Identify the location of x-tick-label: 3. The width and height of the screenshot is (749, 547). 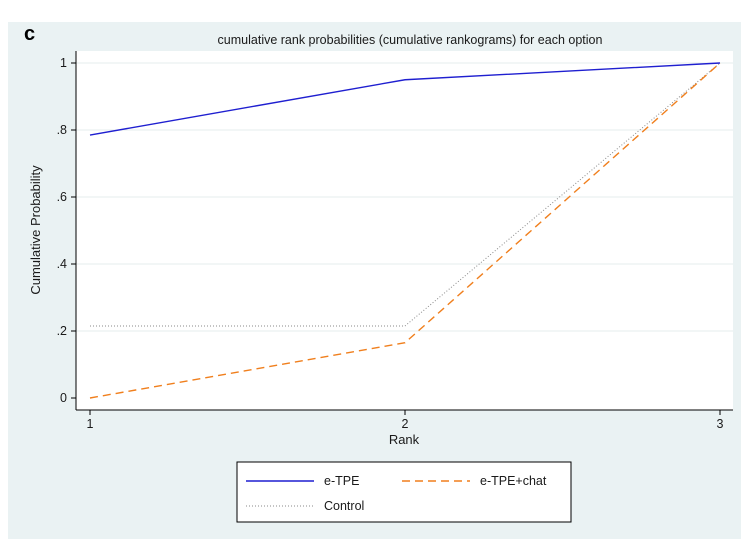
(720, 424).